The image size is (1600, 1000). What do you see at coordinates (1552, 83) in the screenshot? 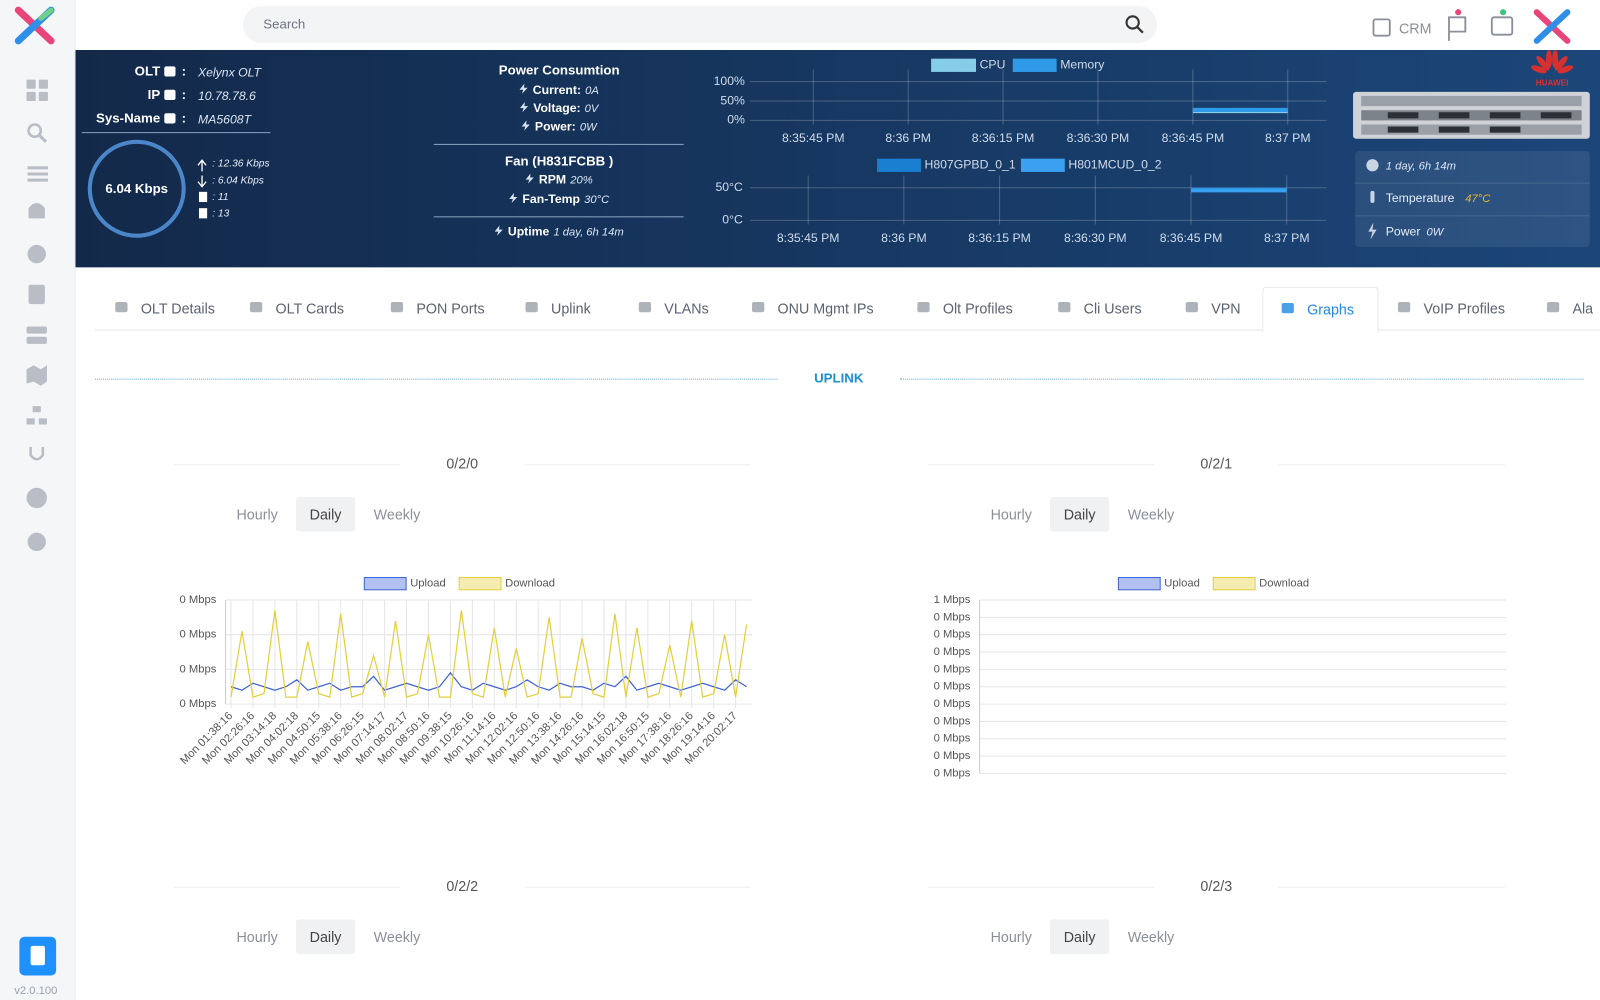
I see `brand-name: HUAWEI` at bounding box center [1552, 83].